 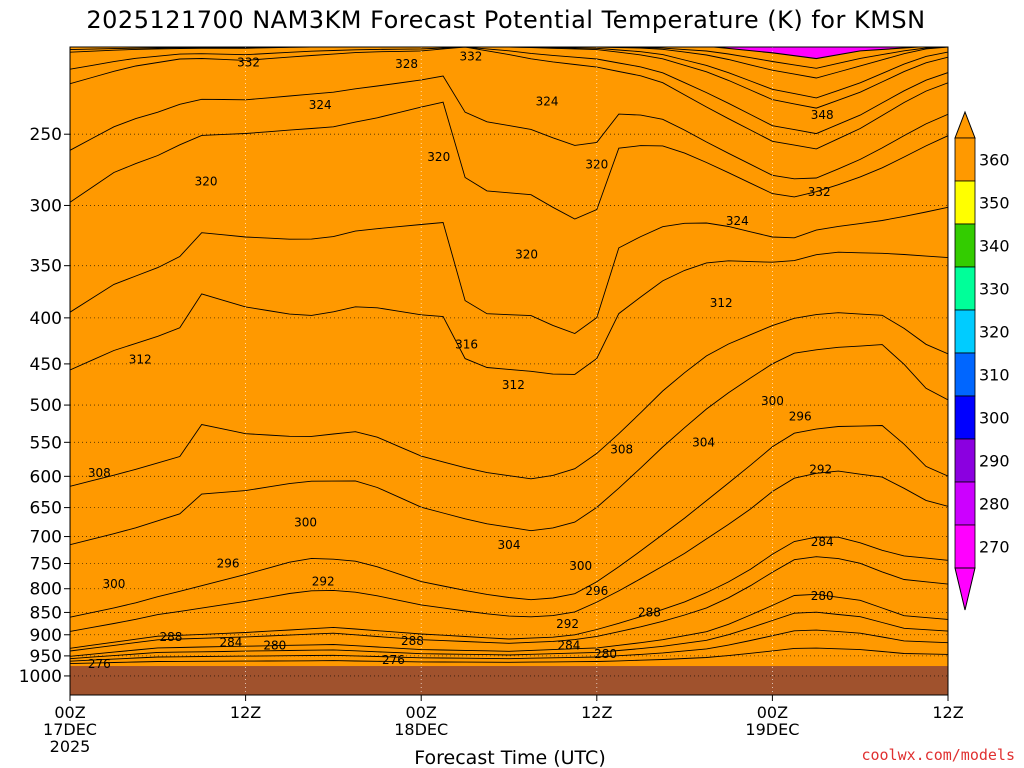 I want to click on x-tick-label: 18DEC, so click(x=421, y=729).